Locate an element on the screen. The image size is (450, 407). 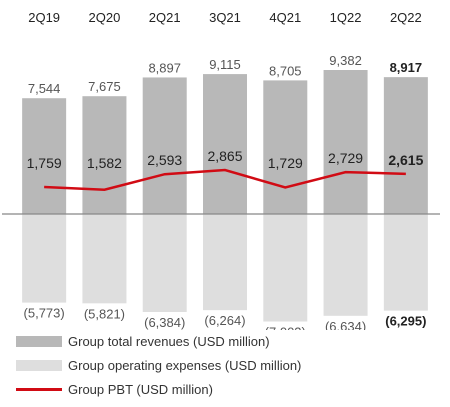
pbt-value-3q21: 2,865 is located at coordinates (224, 156).